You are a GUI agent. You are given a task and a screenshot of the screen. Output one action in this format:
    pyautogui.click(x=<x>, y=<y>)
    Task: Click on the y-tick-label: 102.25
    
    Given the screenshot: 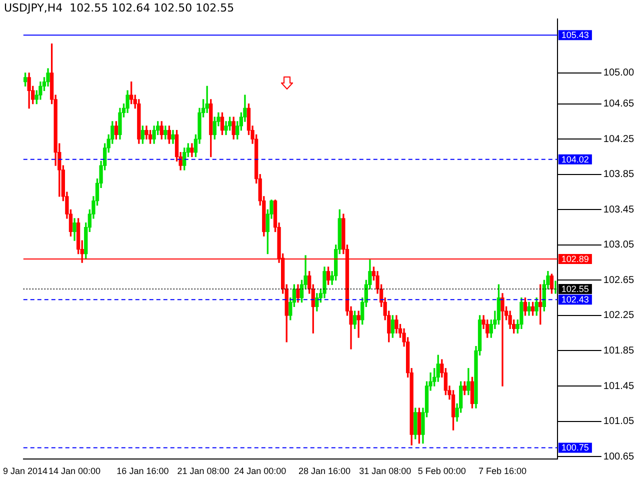 What is the action you would take?
    pyautogui.click(x=618, y=316)
    